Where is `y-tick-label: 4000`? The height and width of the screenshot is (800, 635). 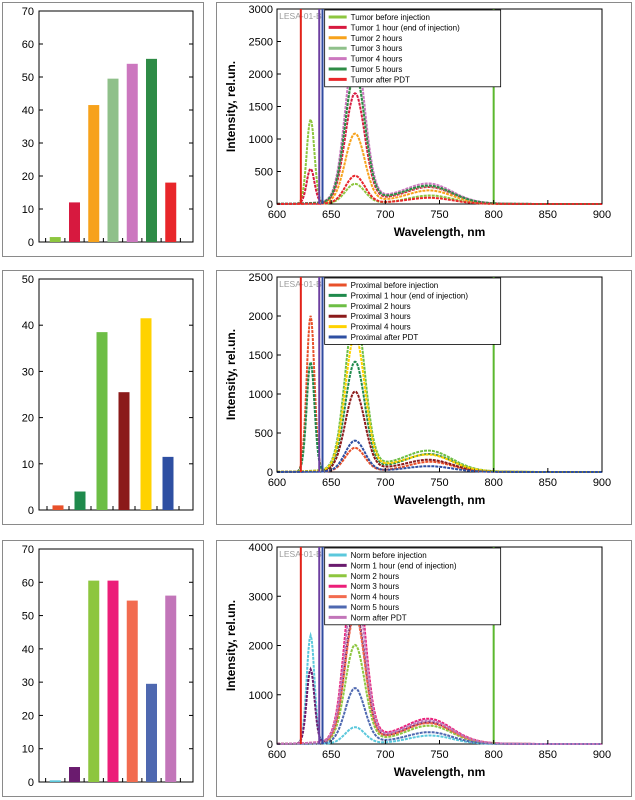
y-tick-label: 4000 is located at coordinates (261, 548).